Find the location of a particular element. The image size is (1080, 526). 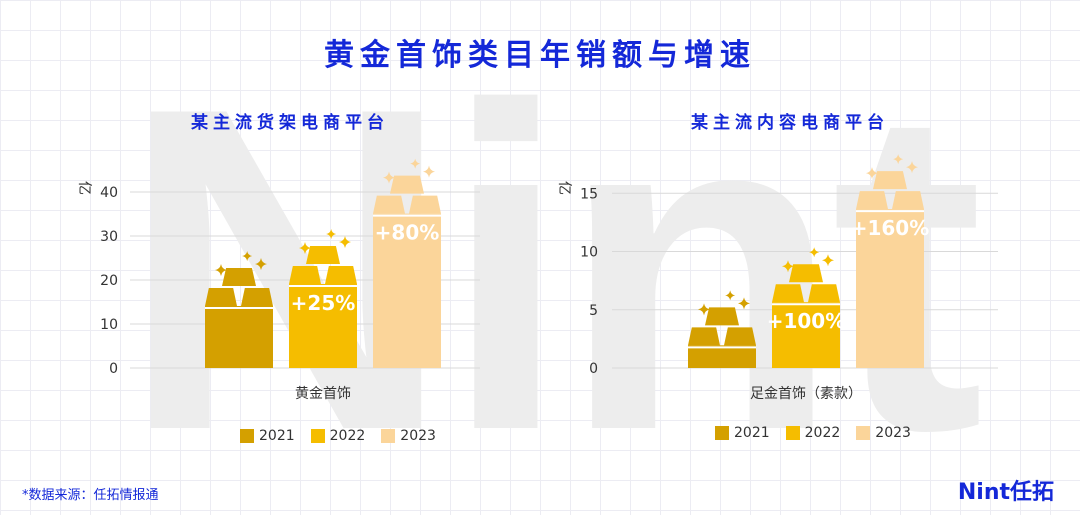

chart-1-legend-item-2023: 2023 is located at coordinates (408, 436).